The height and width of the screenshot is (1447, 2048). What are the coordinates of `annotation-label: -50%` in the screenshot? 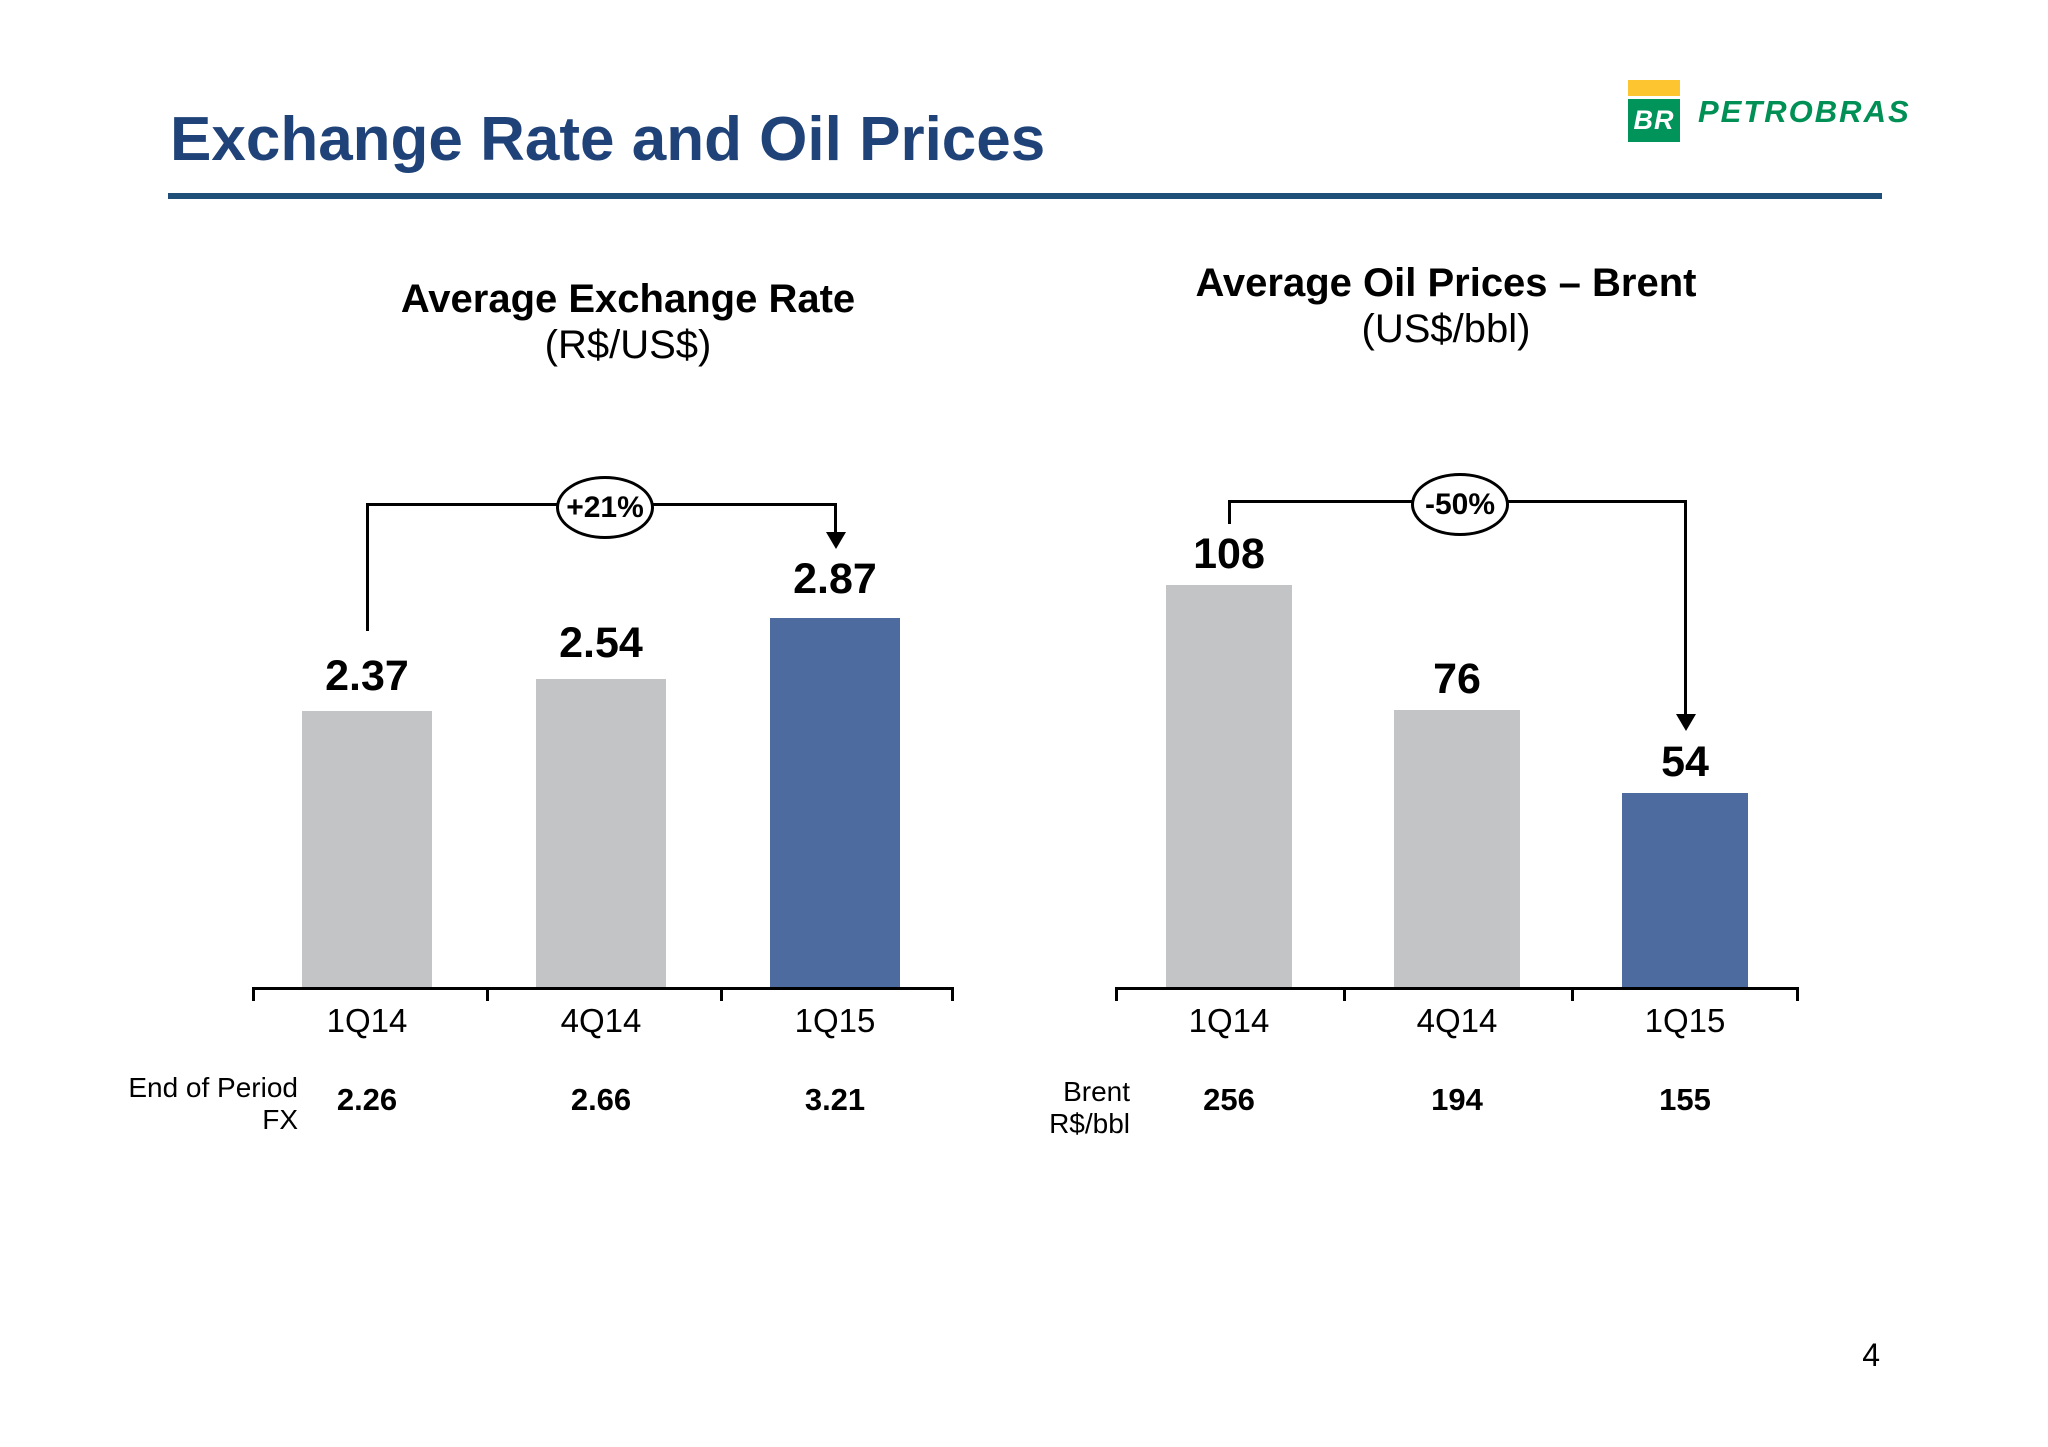 It's located at (1460, 504).